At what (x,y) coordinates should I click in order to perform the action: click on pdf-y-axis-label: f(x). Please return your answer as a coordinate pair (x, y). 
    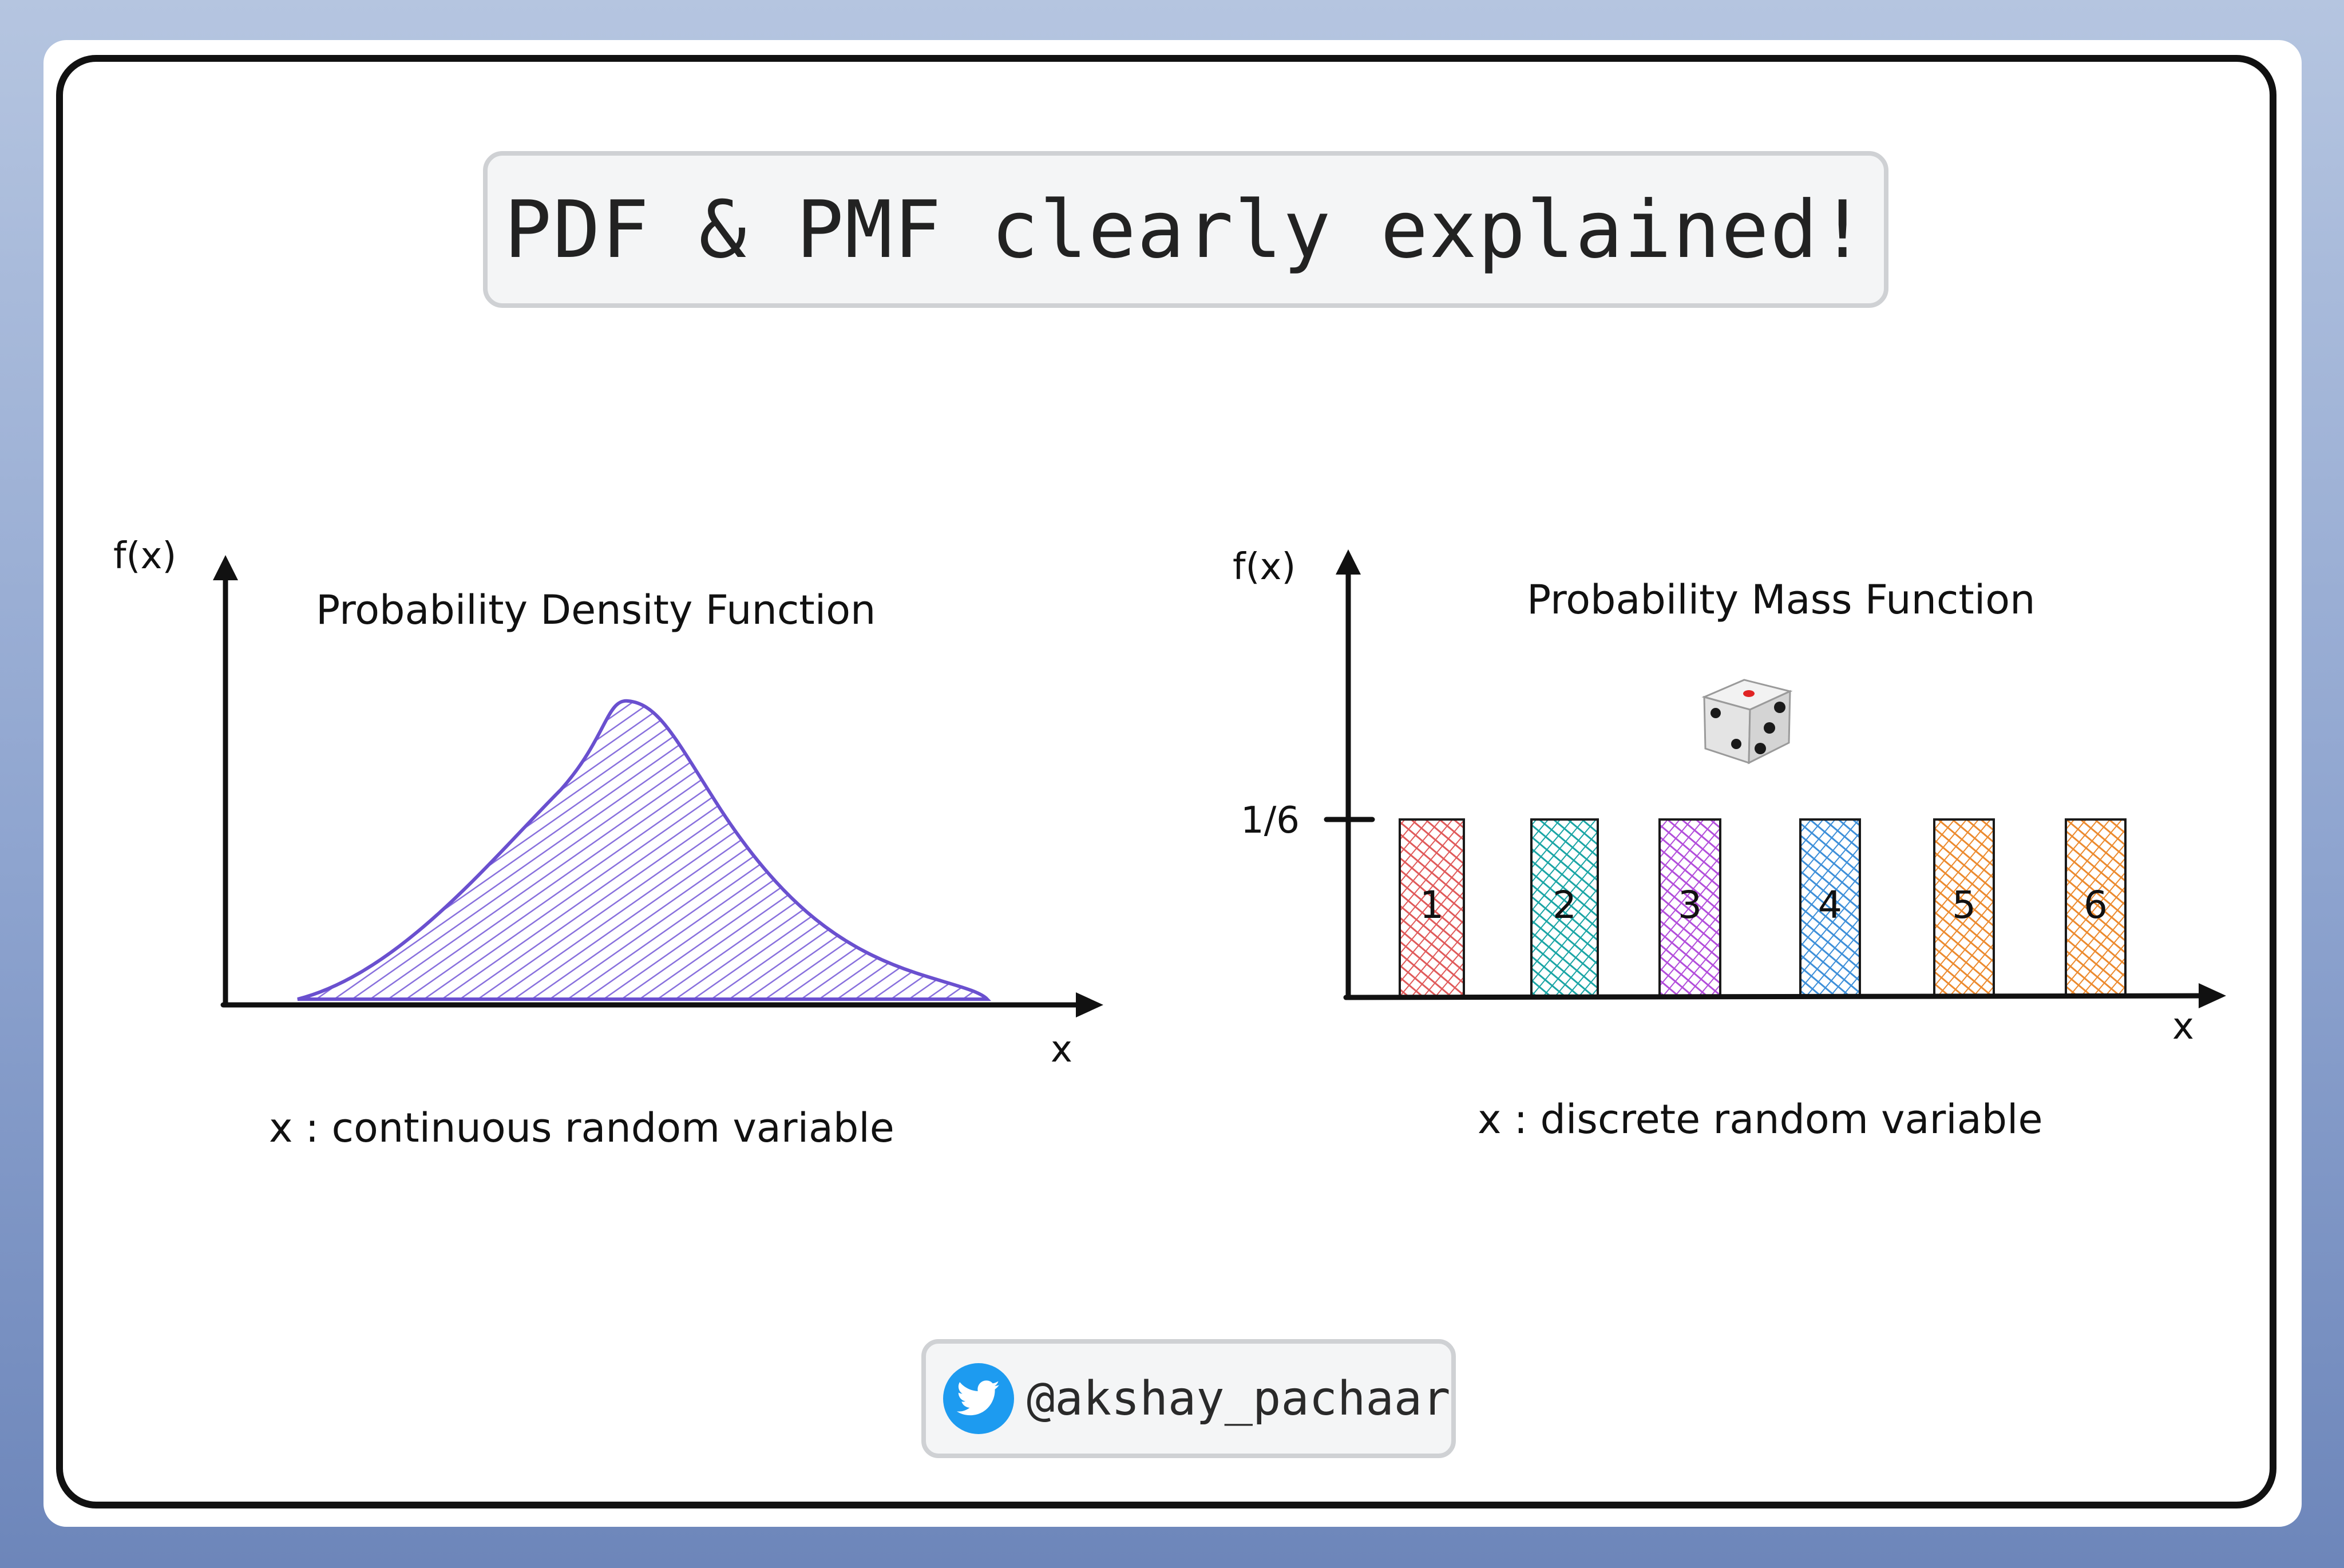
    Looking at the image, I should click on (144, 556).